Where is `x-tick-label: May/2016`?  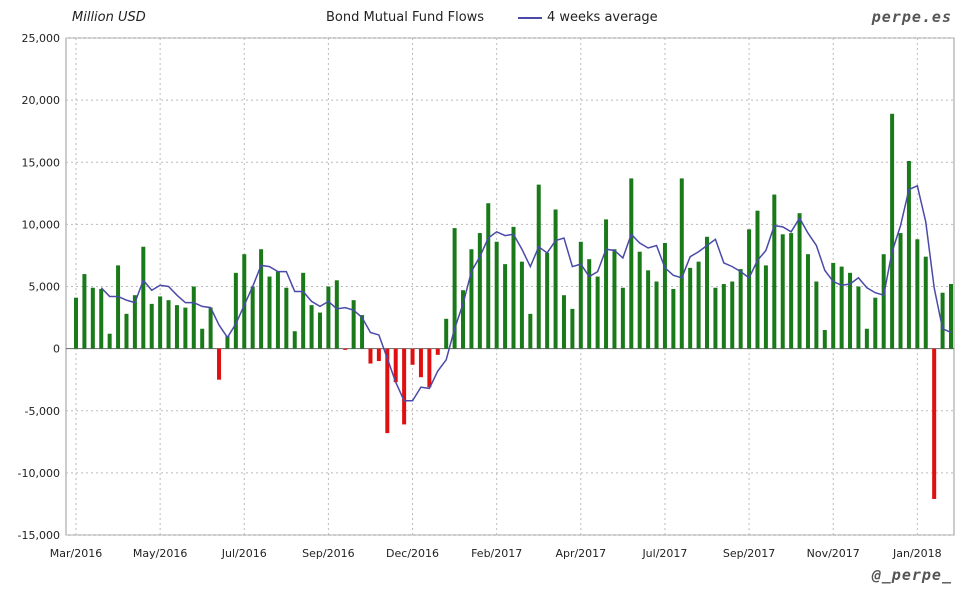
x-tick-label: May/2016 is located at coordinates (160, 553).